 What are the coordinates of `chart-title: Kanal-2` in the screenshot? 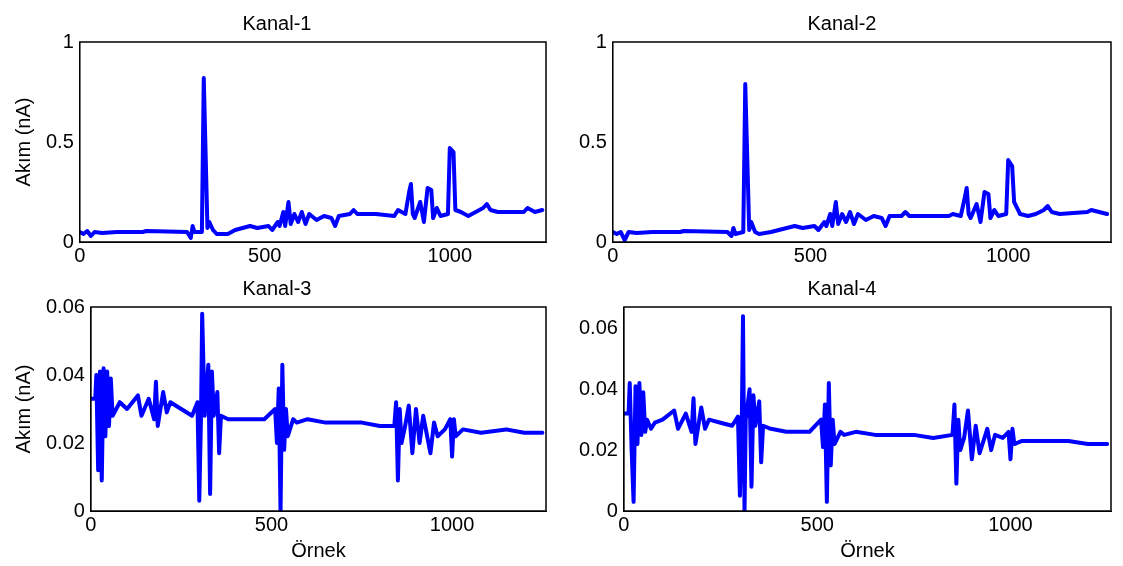 It's located at (842, 22).